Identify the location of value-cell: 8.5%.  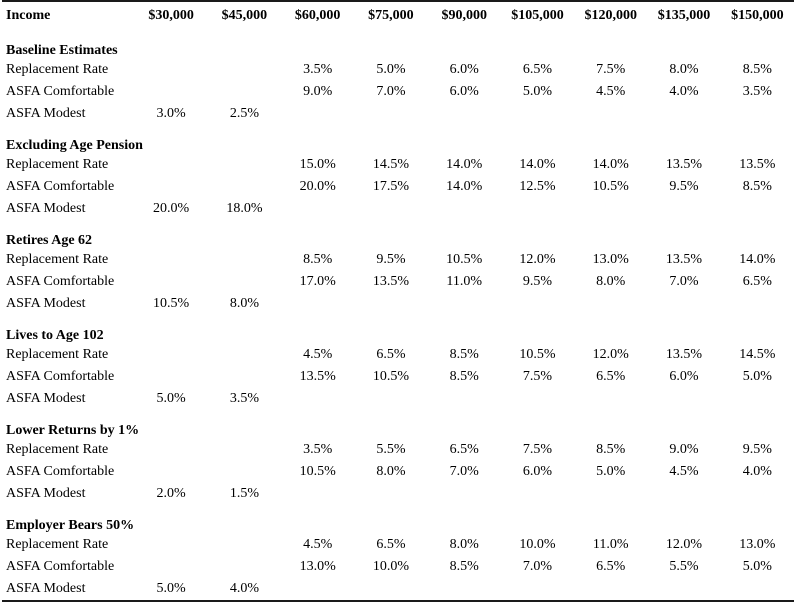
(464, 354).